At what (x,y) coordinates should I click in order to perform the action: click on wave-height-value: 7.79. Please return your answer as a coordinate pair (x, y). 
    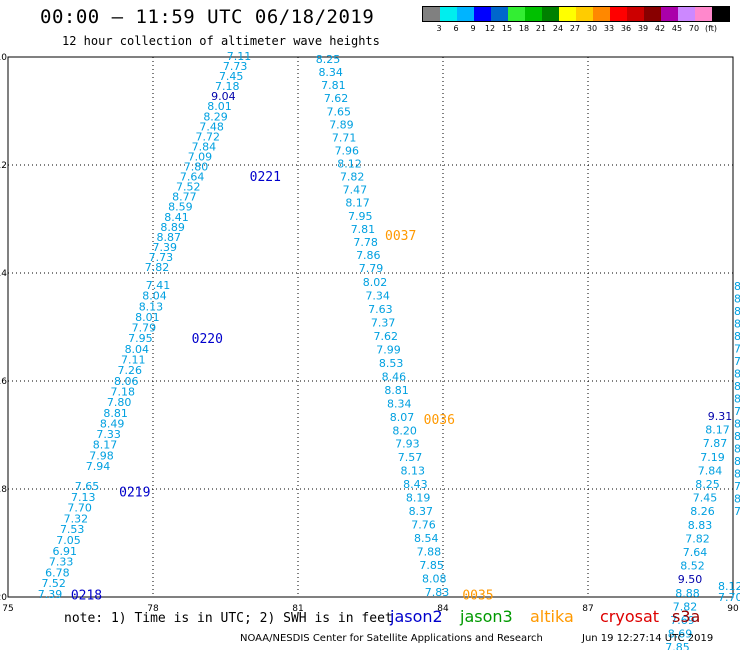
    Looking at the image, I should click on (371, 268).